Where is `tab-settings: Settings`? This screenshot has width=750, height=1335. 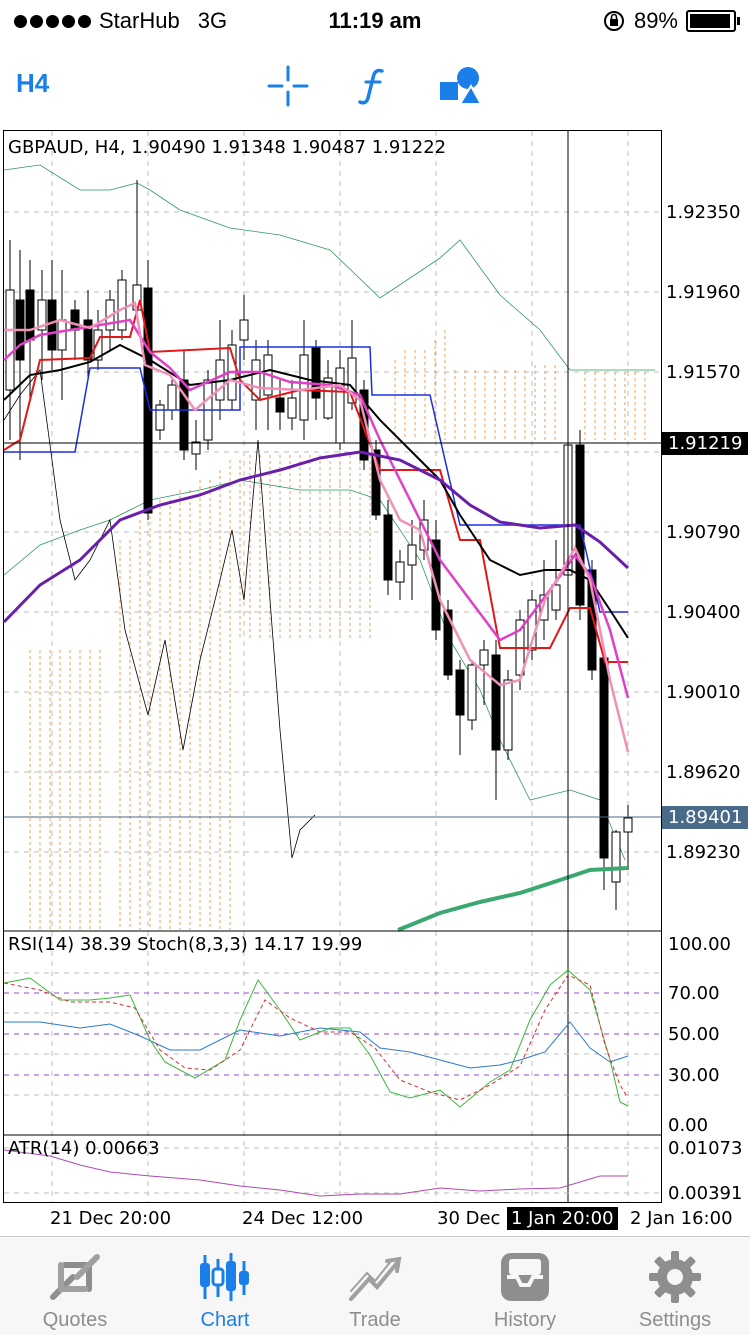 tab-settings: Settings is located at coordinates (675, 1286).